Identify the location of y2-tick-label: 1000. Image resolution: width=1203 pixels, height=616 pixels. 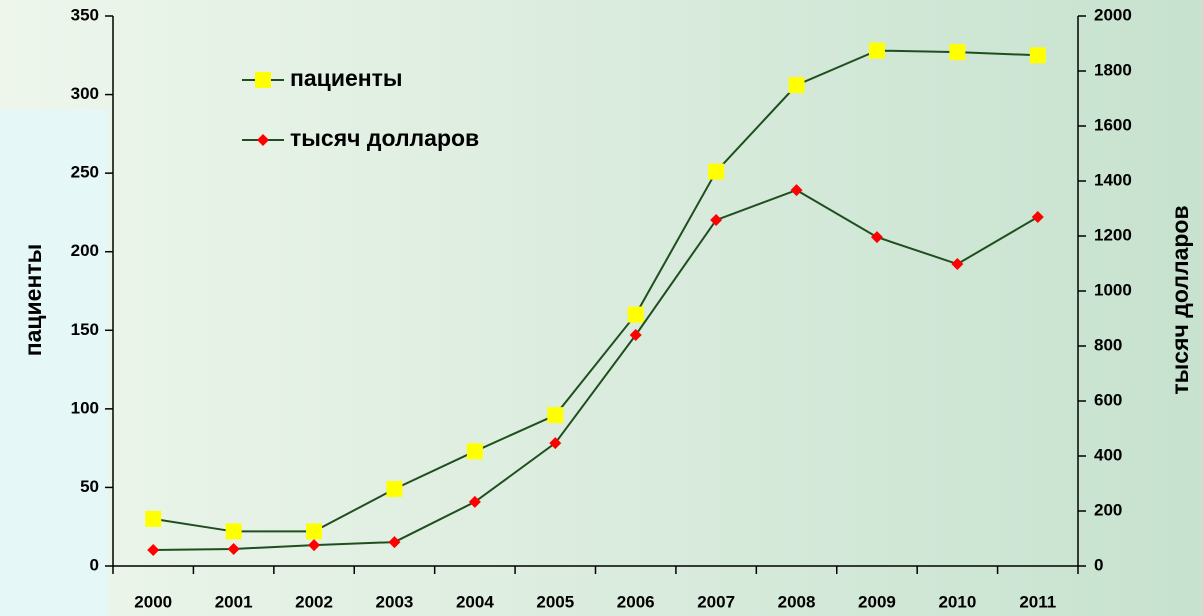
(1113, 289).